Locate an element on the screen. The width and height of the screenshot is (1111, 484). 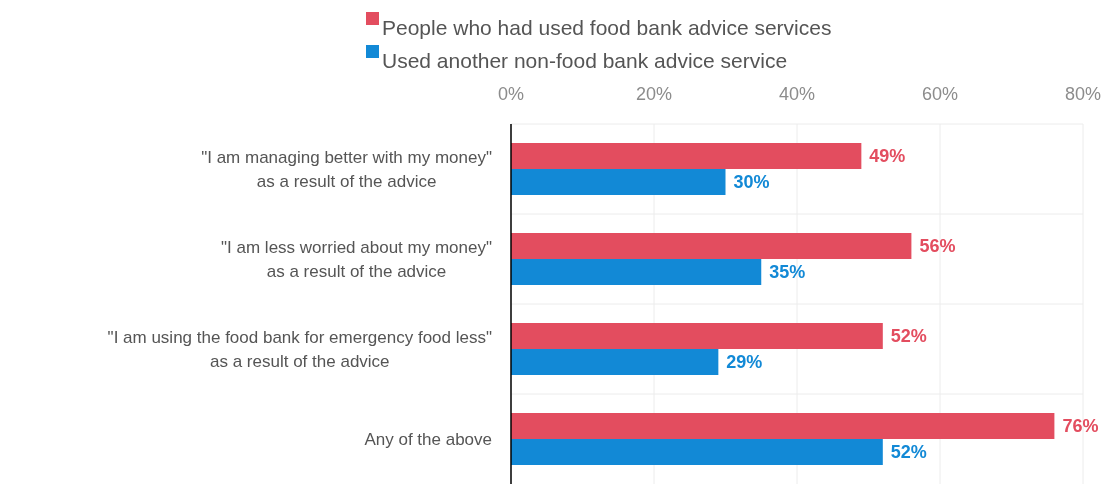
x-tick-label: 60% is located at coordinates (940, 94).